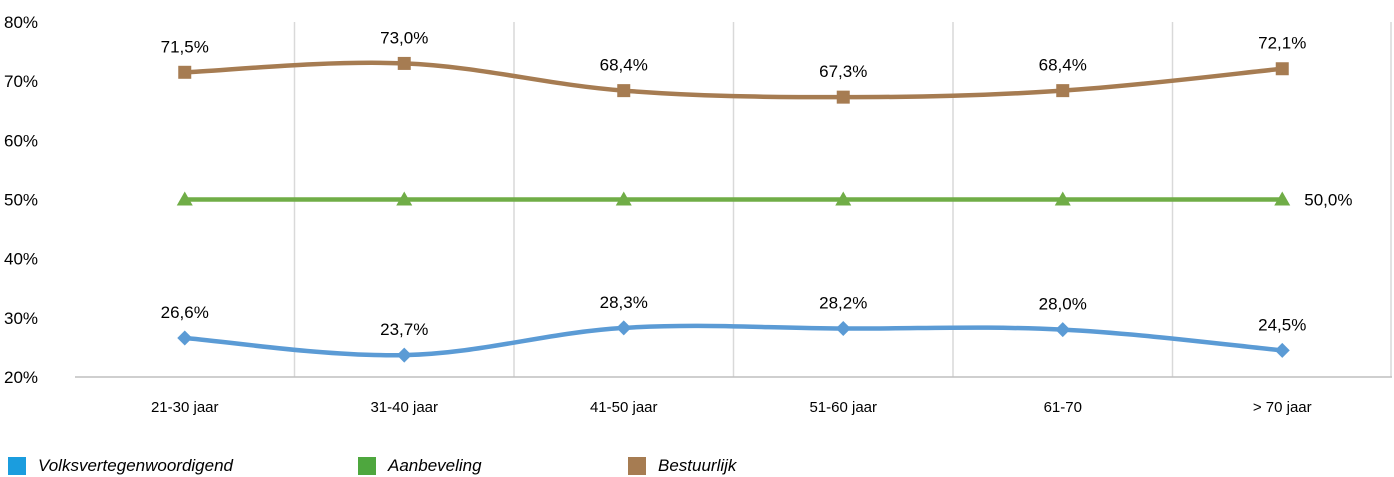 This screenshot has height=477, width=1394. What do you see at coordinates (1063, 304) in the screenshot?
I see `data-label: 28,0%` at bounding box center [1063, 304].